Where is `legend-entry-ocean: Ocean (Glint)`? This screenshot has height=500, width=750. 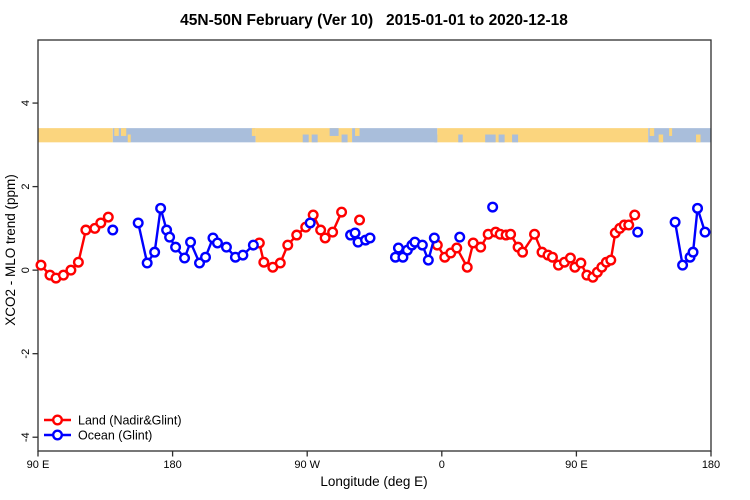
legend-entry-ocean: Ocean (Glint) is located at coordinates (98, 435).